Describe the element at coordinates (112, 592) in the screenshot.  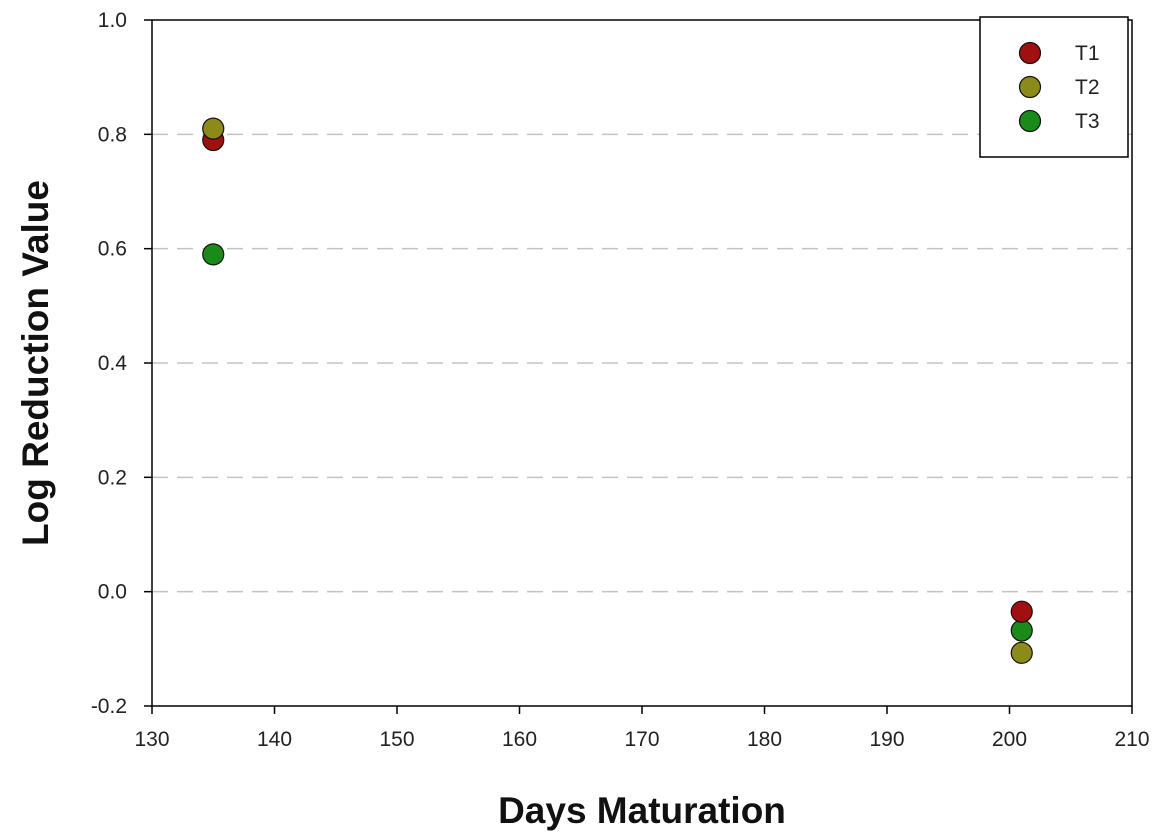
I see `y-tick-label: 0.0` at that location.